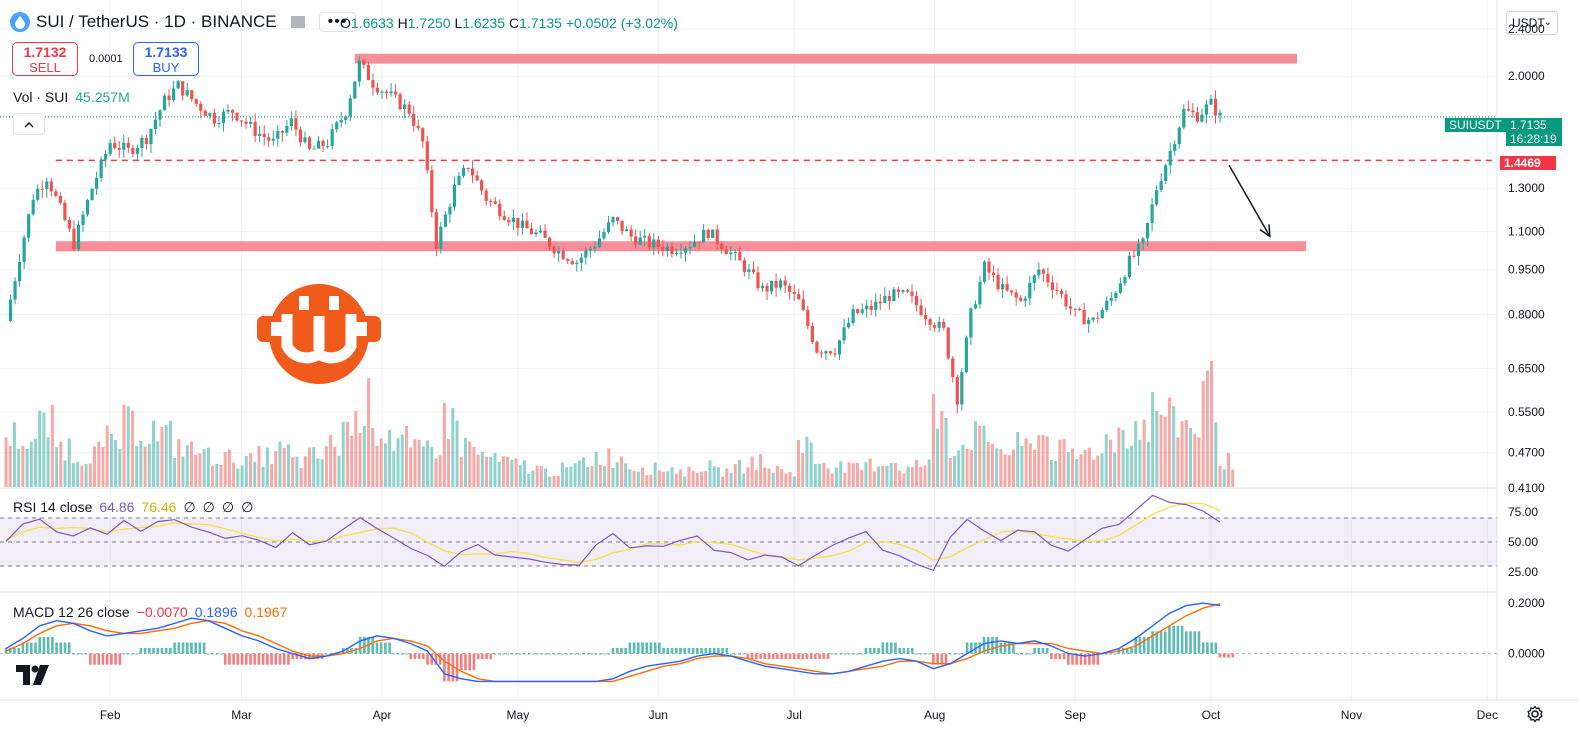 Image resolution: width=1579 pixels, height=743 pixels. Describe the element at coordinates (45, 52) in the screenshot. I see `sell-price: 1.7132` at that location.